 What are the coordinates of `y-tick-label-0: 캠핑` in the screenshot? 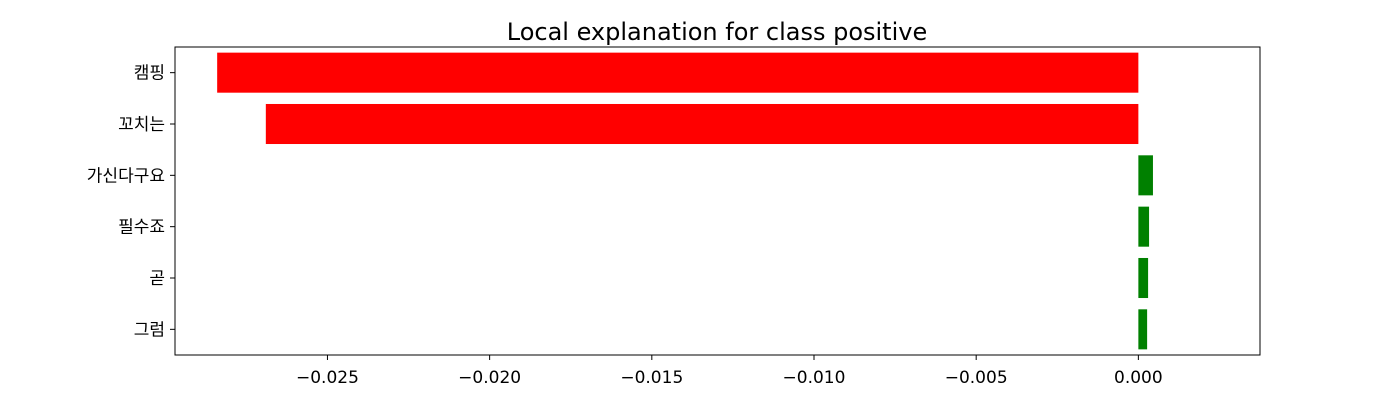 It's located at (149, 74).